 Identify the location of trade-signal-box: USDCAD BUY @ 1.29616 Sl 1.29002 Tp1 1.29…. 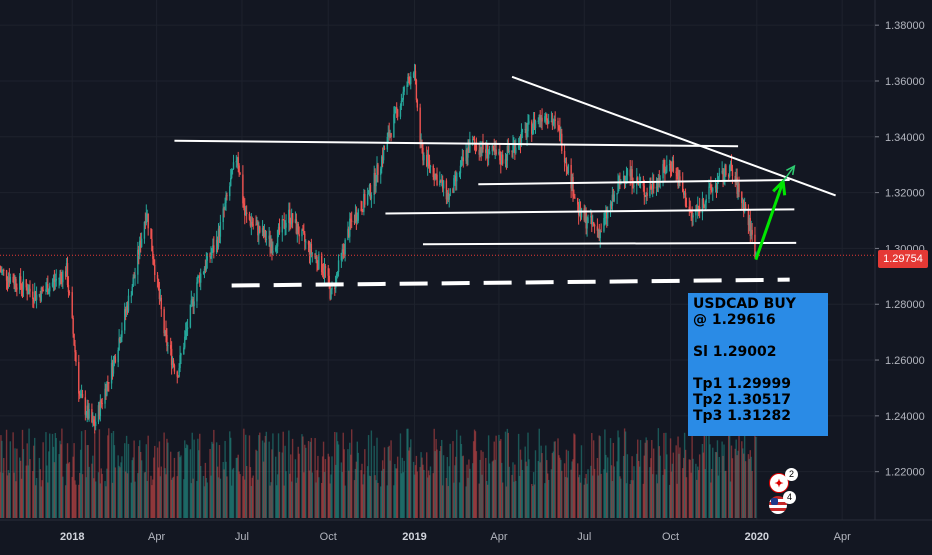
(758, 364).